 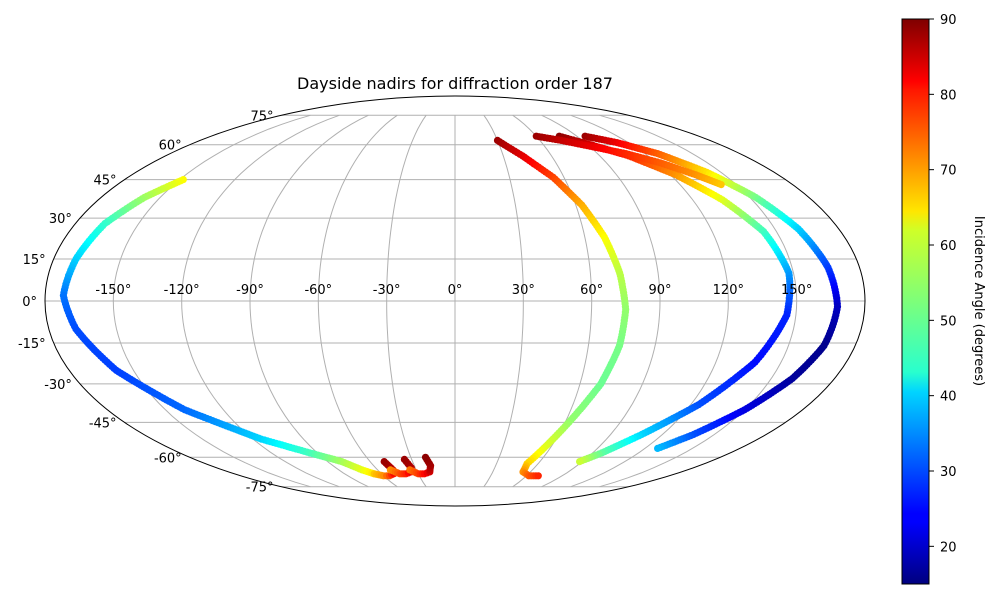 What do you see at coordinates (260, 488) in the screenshot?
I see `latitude-tick-label: -75°` at bounding box center [260, 488].